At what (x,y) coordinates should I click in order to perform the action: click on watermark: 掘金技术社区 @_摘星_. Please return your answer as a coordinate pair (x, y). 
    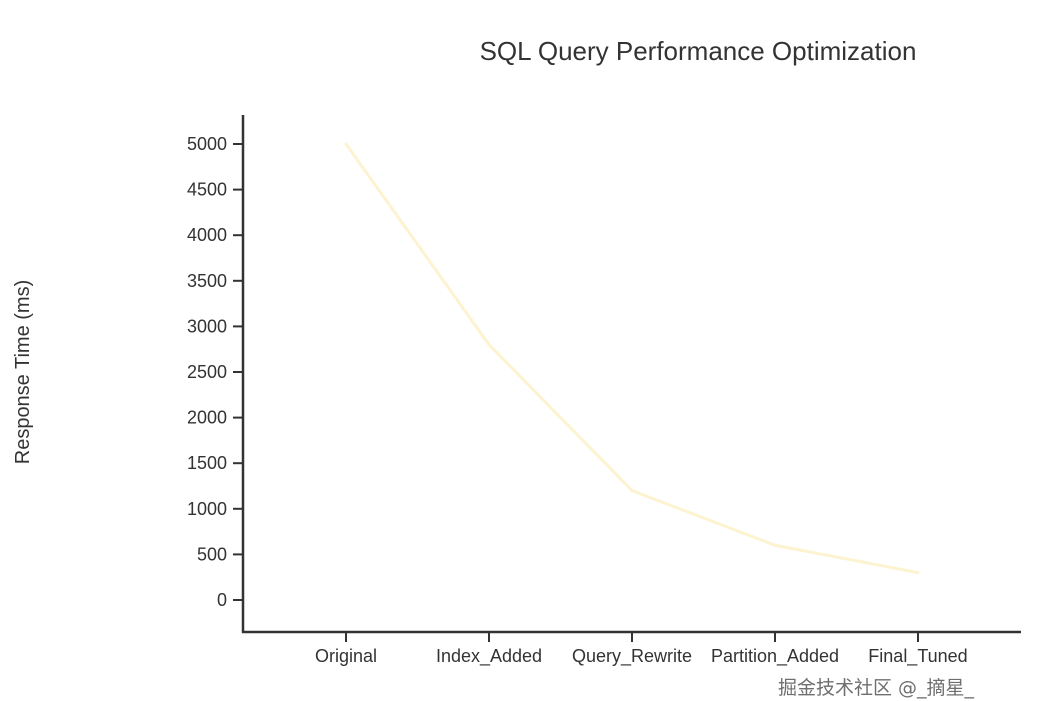
    Looking at the image, I should click on (876, 688).